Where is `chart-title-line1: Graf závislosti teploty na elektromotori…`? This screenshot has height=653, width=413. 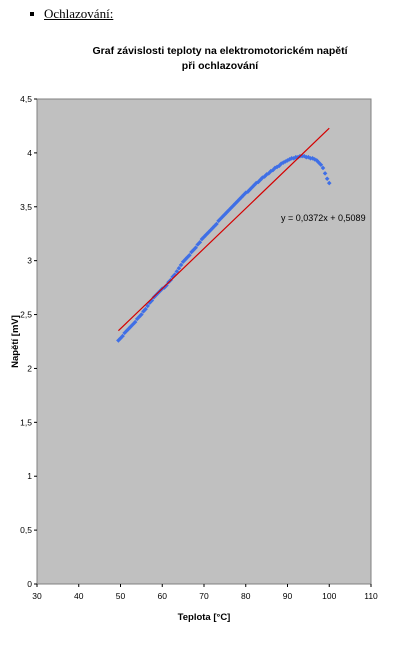
chart-title-line1: Graf závislosti teploty na elektromotori… is located at coordinates (220, 51).